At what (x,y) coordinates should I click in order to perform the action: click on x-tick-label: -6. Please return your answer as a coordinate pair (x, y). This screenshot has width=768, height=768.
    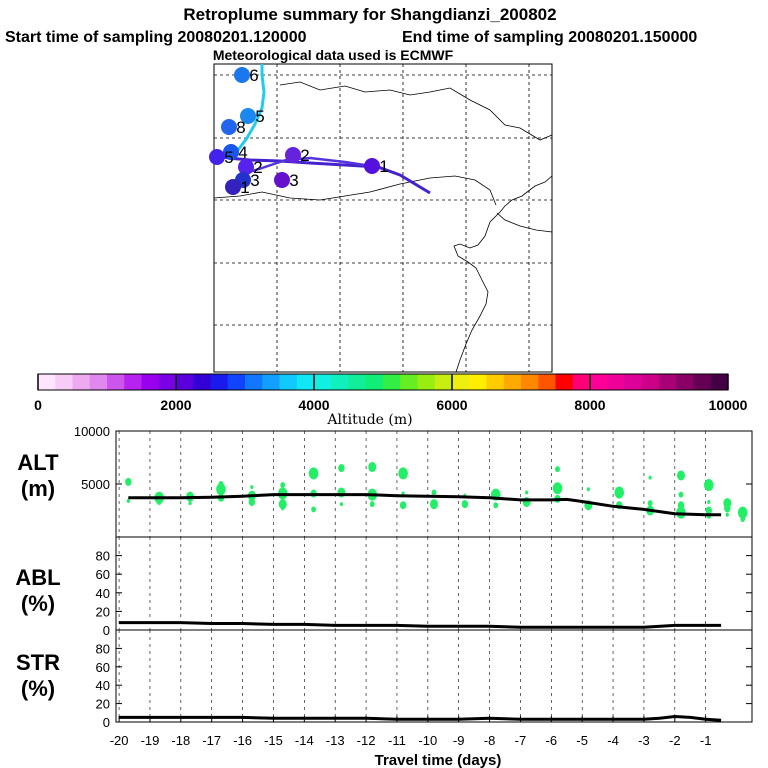
    Looking at the image, I should click on (552, 740).